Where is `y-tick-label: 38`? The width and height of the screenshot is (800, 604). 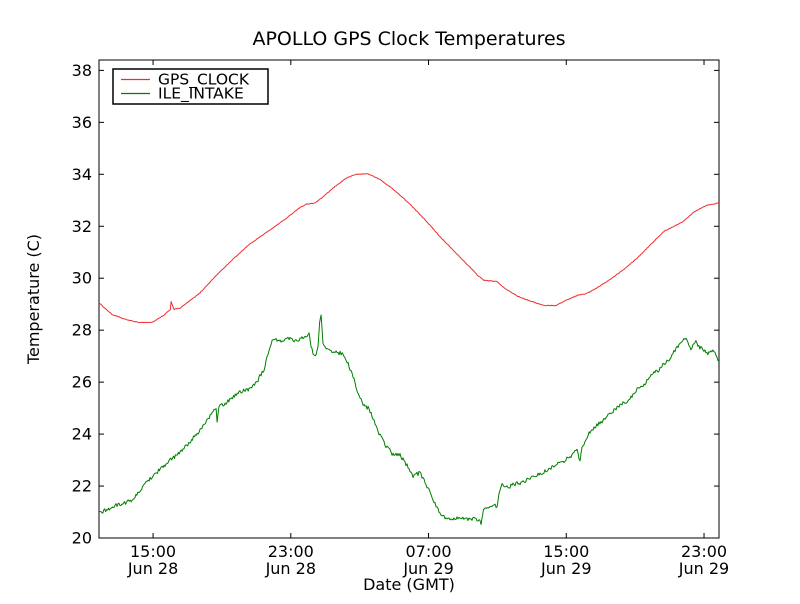 y-tick-label: 38 is located at coordinates (82, 70).